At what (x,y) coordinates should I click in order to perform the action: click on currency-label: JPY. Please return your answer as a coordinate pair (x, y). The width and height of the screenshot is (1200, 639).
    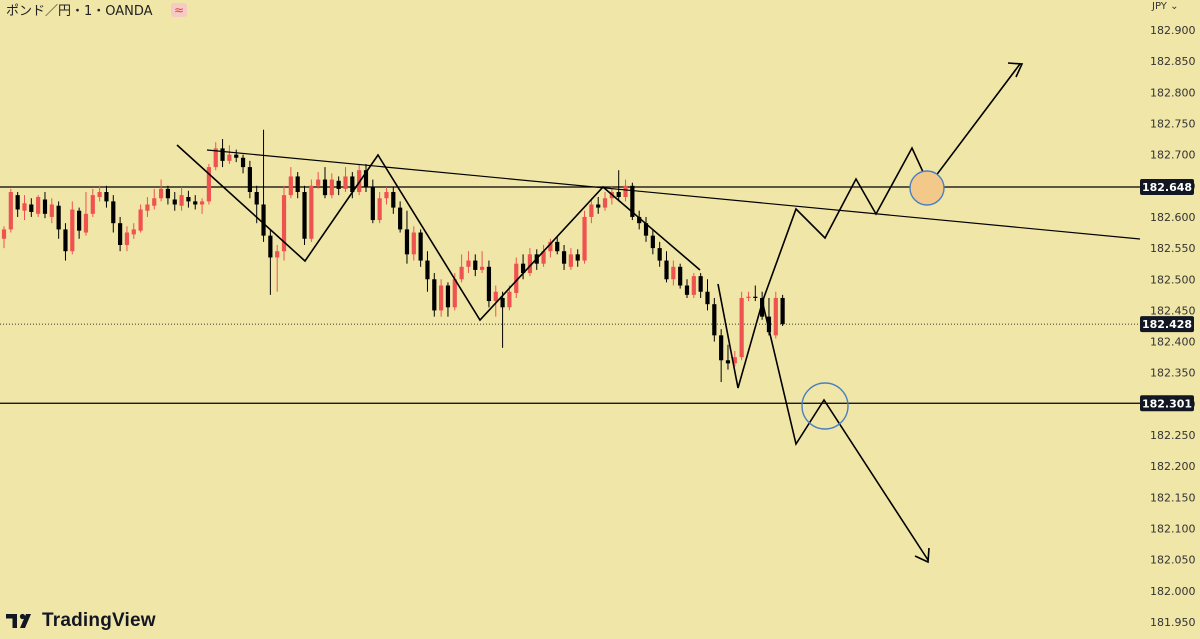
    Looking at the image, I should click on (1159, 6).